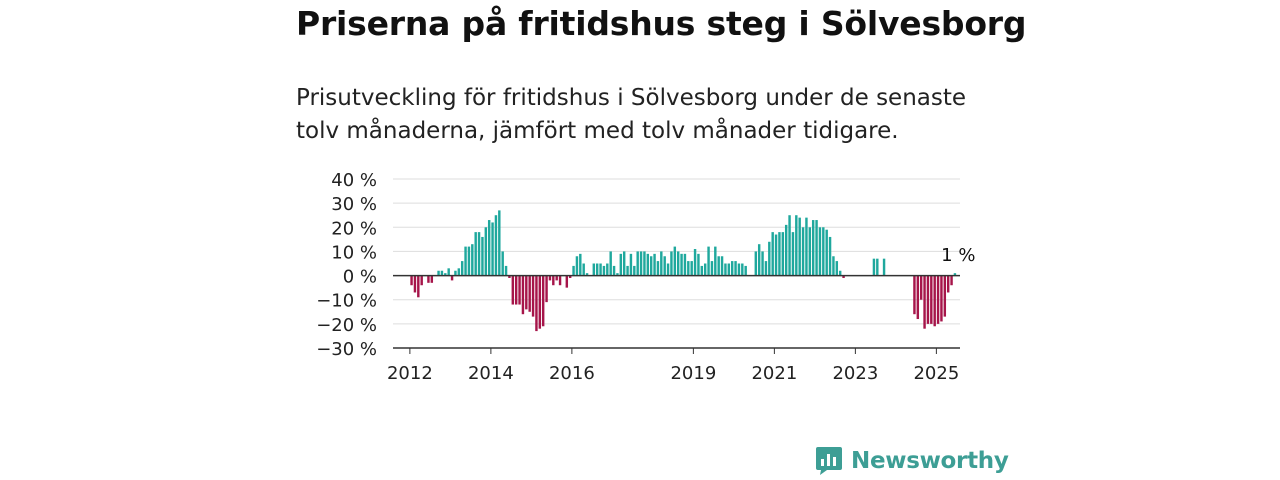 This screenshot has height=480, width=1280. Describe the element at coordinates (855, 373) in the screenshot. I see `x-tick-label: 2023` at that location.